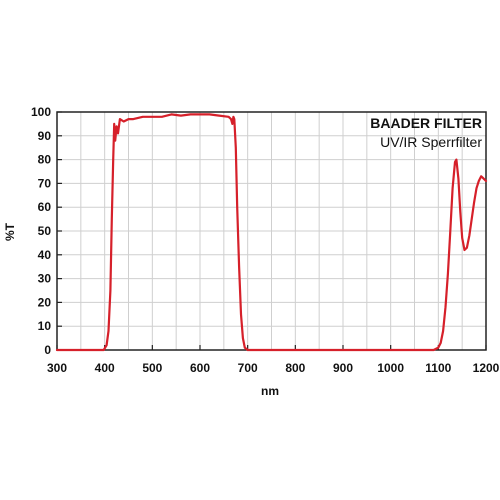  I want to click on y-tick-label: 100, so click(41, 112).